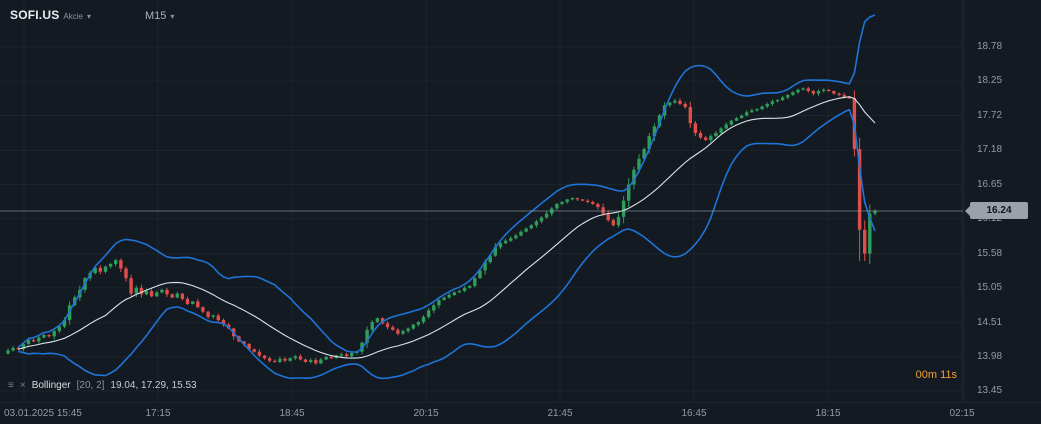 The height and width of the screenshot is (424, 1041). Describe the element at coordinates (43, 413) in the screenshot. I see `time-axis-label: 03.01.2025 15:45` at that location.